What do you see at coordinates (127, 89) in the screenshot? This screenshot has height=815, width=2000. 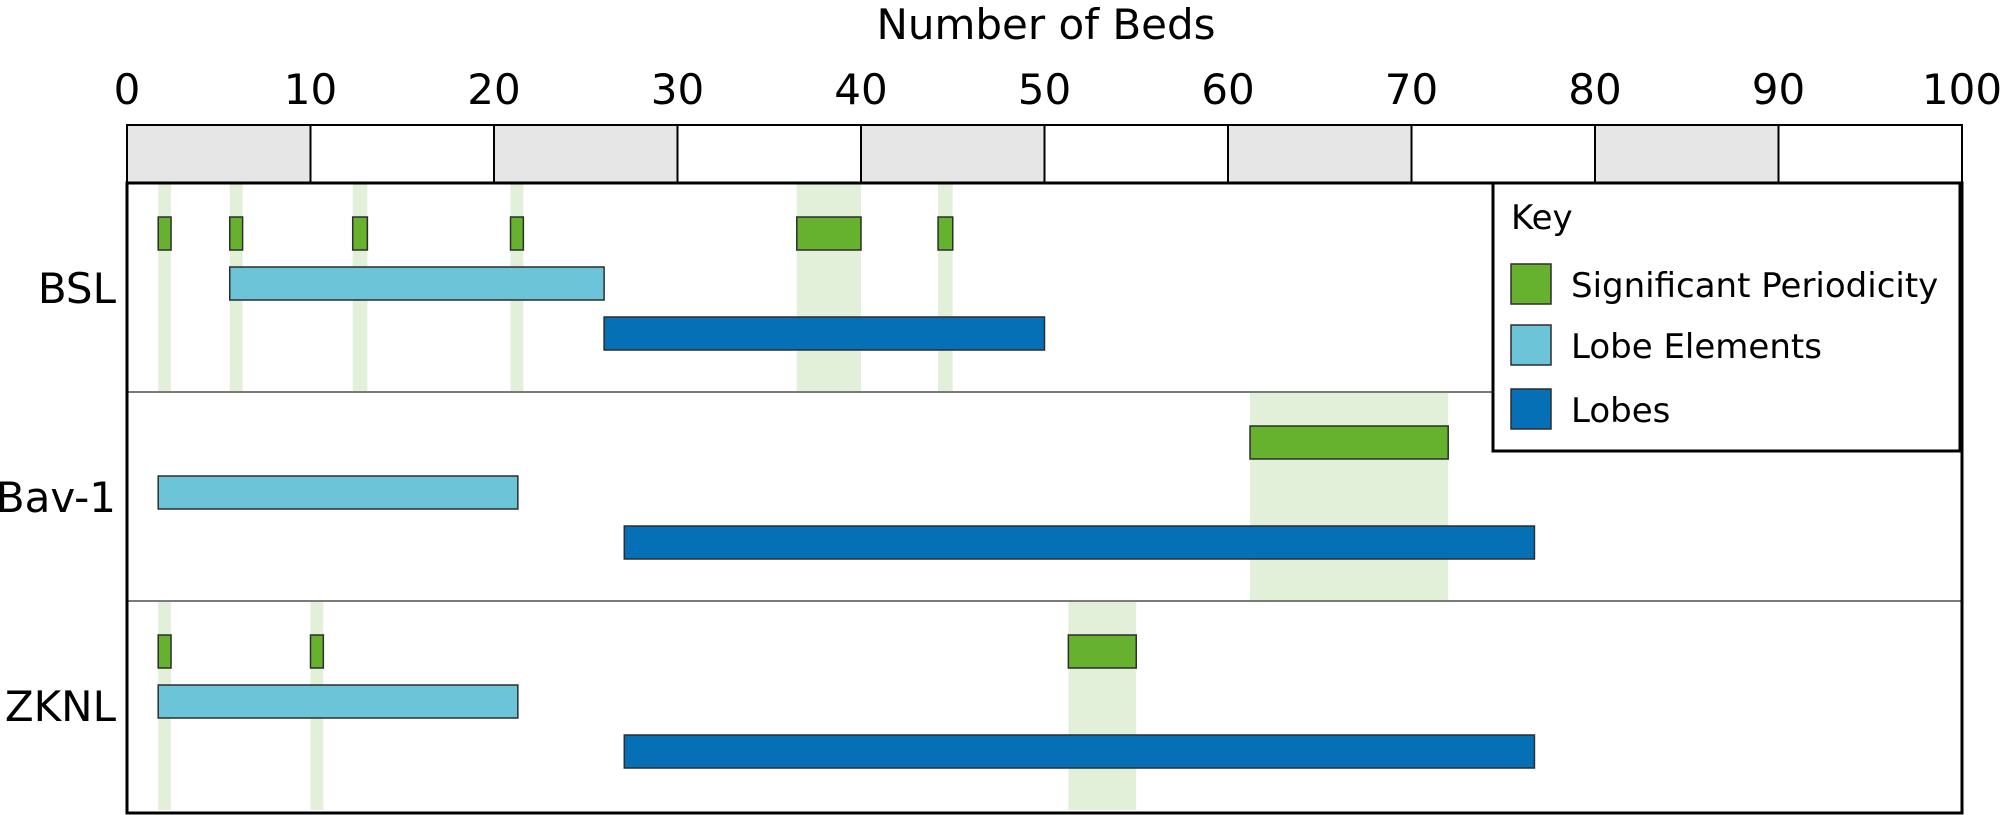 I see `x-tick-label: 0` at bounding box center [127, 89].